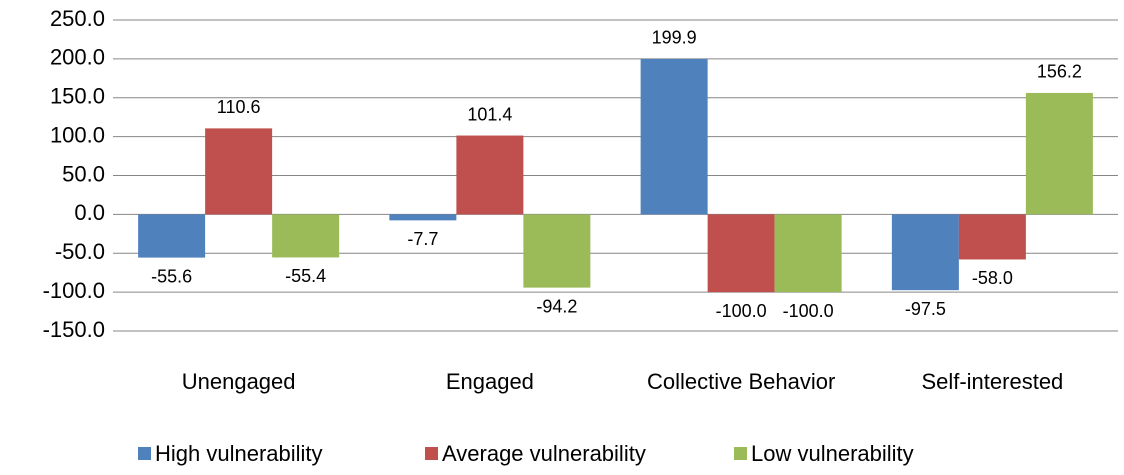 The image size is (1124, 475). Describe the element at coordinates (992, 278) in the screenshot. I see `data-label: -58.0` at that location.